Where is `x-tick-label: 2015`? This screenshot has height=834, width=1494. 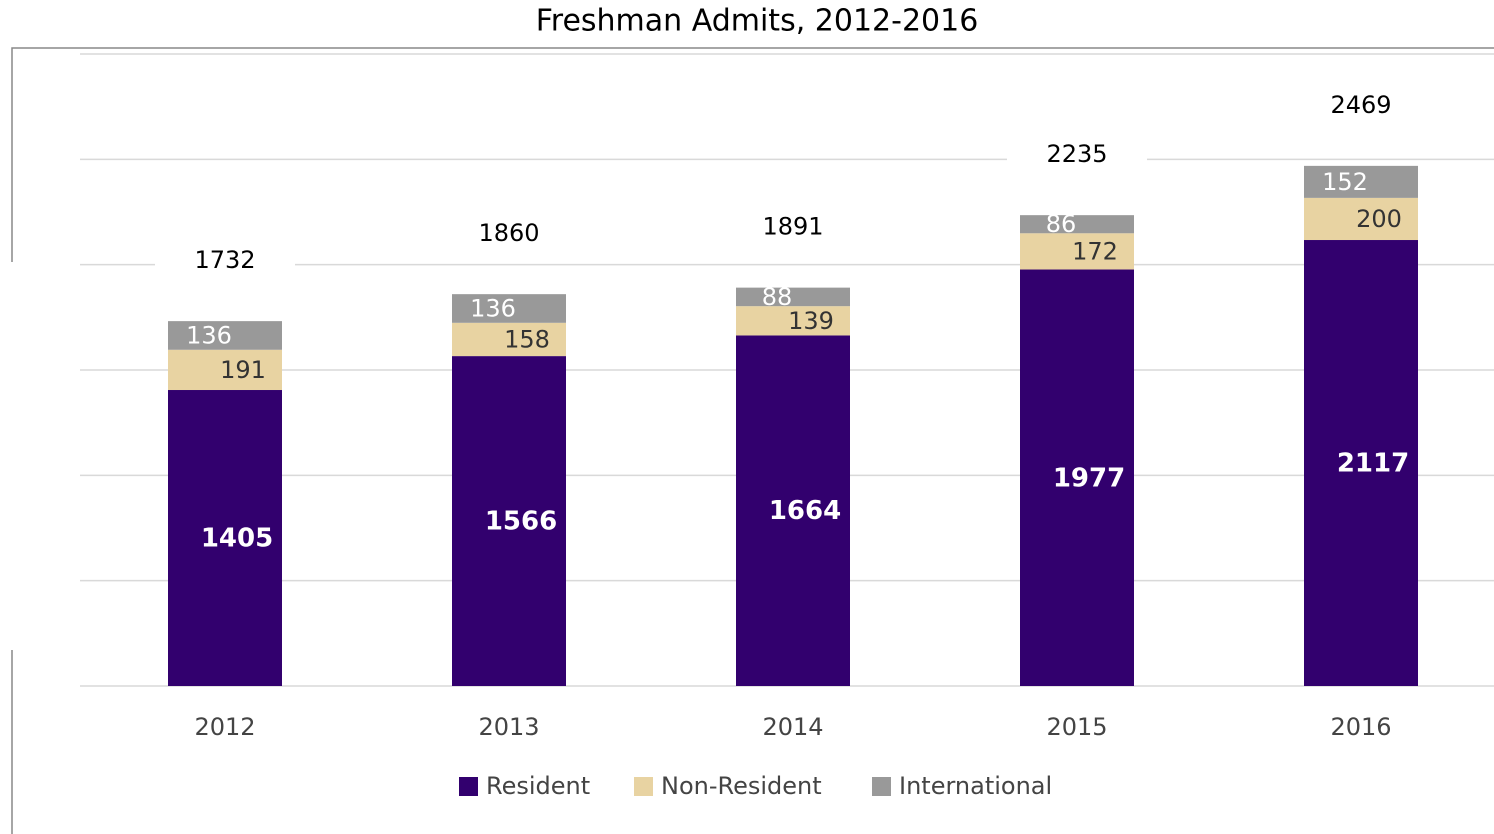 x-tick-label: 2015 is located at coordinates (1076, 727).